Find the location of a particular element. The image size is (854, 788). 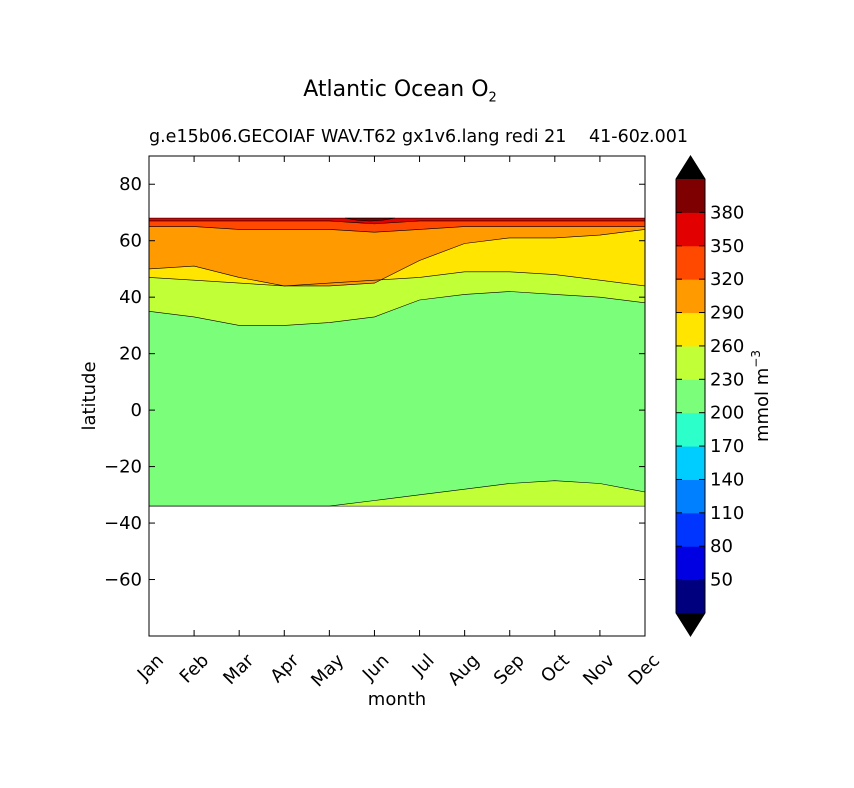

colorbar-tick-label: 50 is located at coordinates (721, 580).